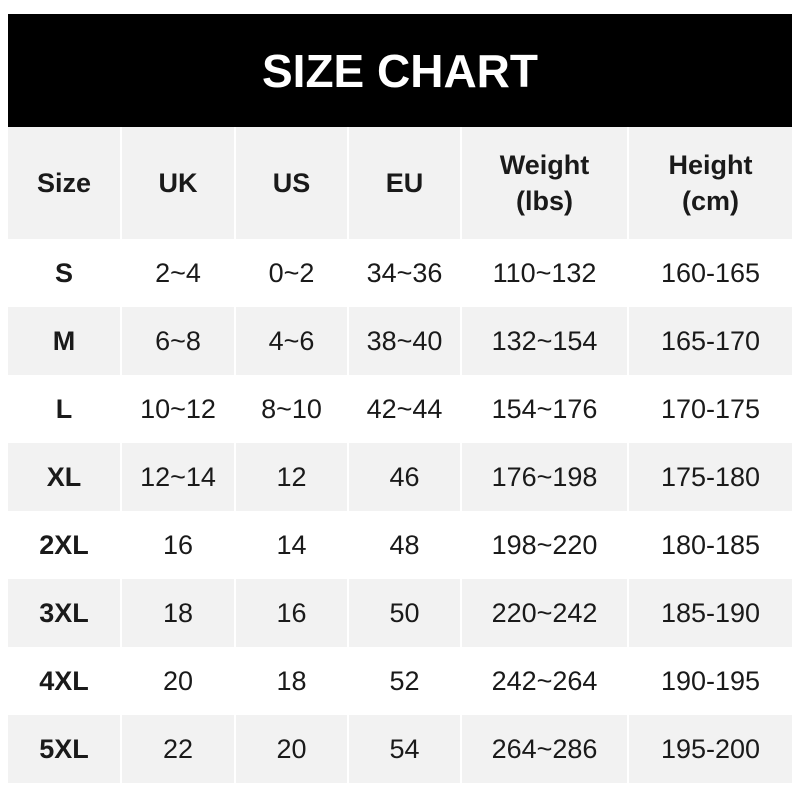 This screenshot has height=800, width=800. I want to click on size-cell: 2XL, so click(64, 544).